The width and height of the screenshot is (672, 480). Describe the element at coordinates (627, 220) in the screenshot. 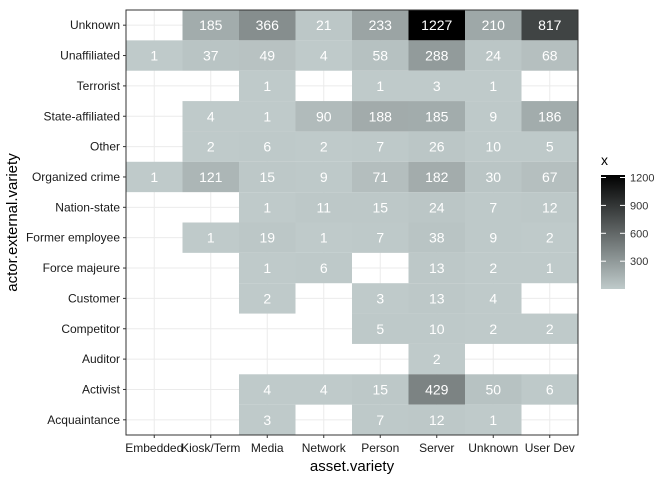

I see `legend-ticks: 300 600 900 1200` at that location.